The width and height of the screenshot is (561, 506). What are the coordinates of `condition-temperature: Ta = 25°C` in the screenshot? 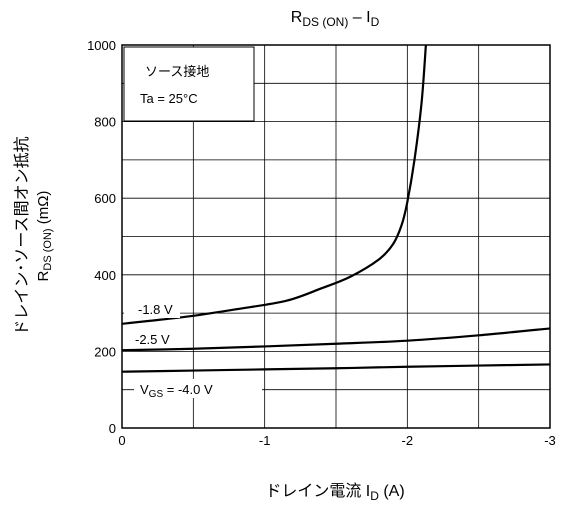 It's located at (169, 98).